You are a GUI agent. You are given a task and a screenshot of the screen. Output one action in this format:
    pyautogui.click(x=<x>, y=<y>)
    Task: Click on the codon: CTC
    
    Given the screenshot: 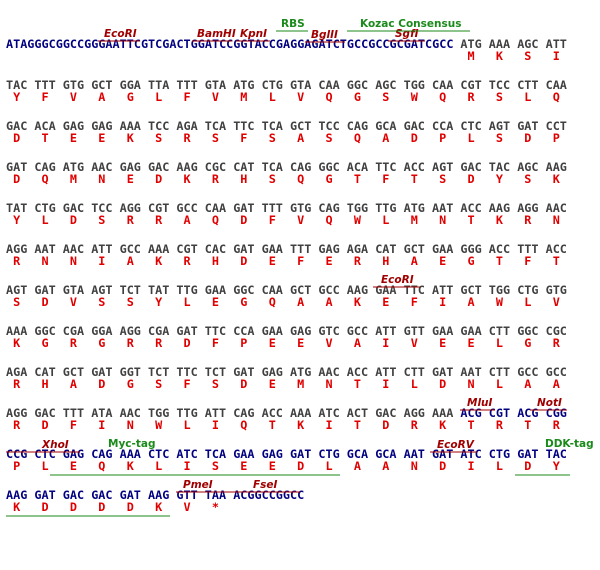 What is the action you would take?
    pyautogui.click(x=158, y=454)
    